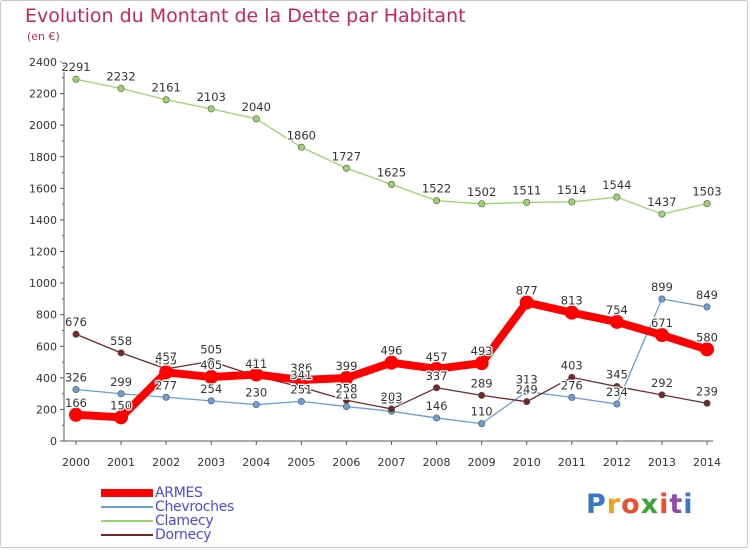  I want to click on data-label-dornecy: 411, so click(256, 364).